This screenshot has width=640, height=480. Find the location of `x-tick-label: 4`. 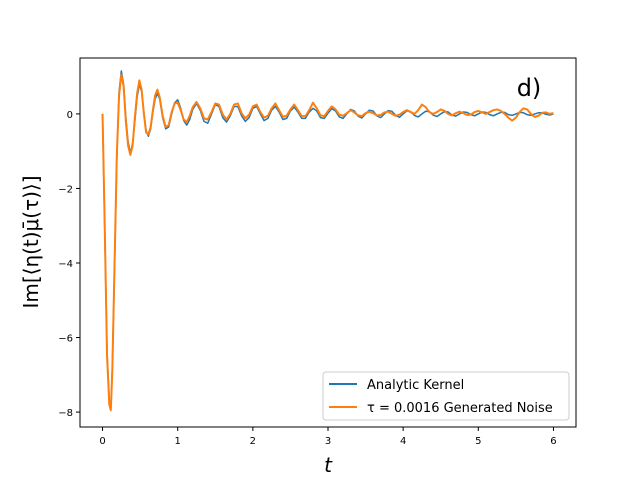

x-tick-label: 4 is located at coordinates (403, 441).